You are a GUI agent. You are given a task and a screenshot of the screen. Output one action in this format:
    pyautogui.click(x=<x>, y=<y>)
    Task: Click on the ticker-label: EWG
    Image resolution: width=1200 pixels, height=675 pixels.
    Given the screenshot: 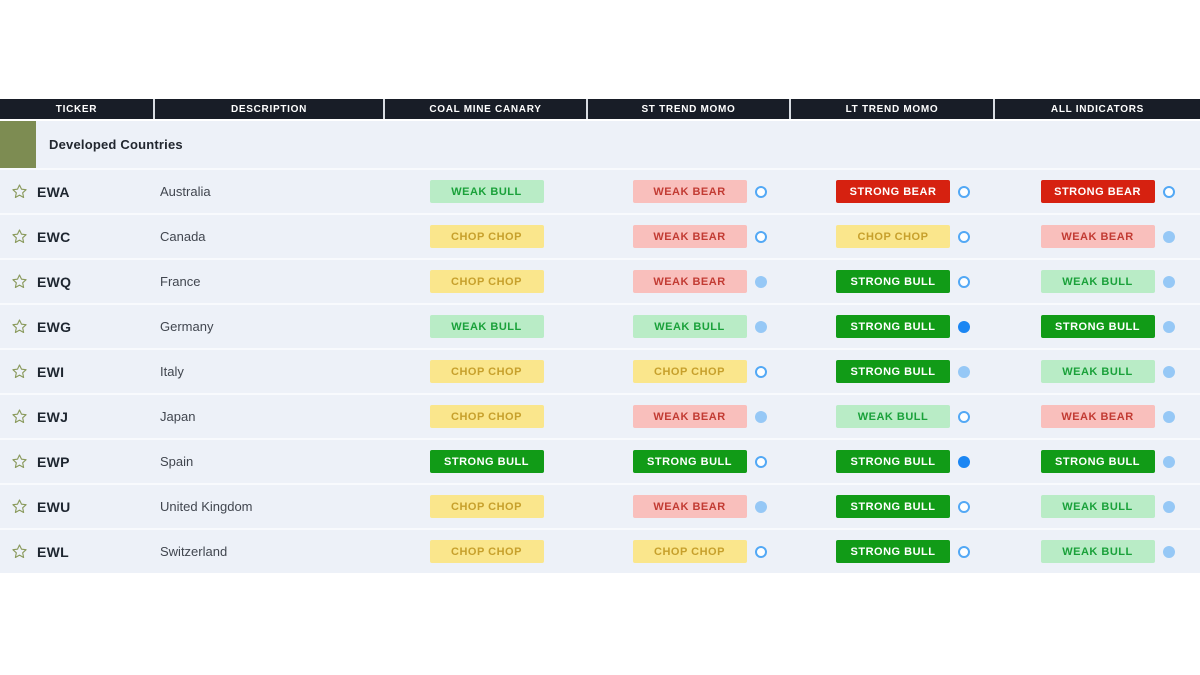 What is the action you would take?
    pyautogui.click(x=54, y=326)
    